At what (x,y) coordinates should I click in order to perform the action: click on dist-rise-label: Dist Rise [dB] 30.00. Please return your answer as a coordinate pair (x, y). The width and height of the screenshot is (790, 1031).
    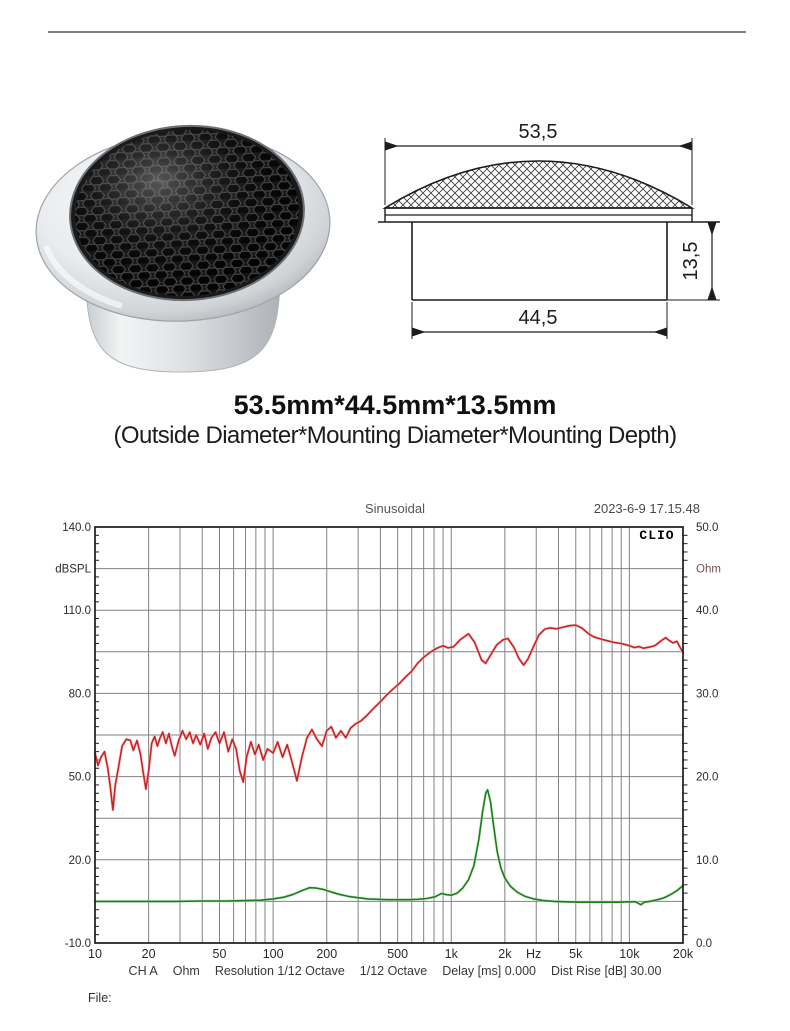
    Looking at the image, I should click on (606, 971).